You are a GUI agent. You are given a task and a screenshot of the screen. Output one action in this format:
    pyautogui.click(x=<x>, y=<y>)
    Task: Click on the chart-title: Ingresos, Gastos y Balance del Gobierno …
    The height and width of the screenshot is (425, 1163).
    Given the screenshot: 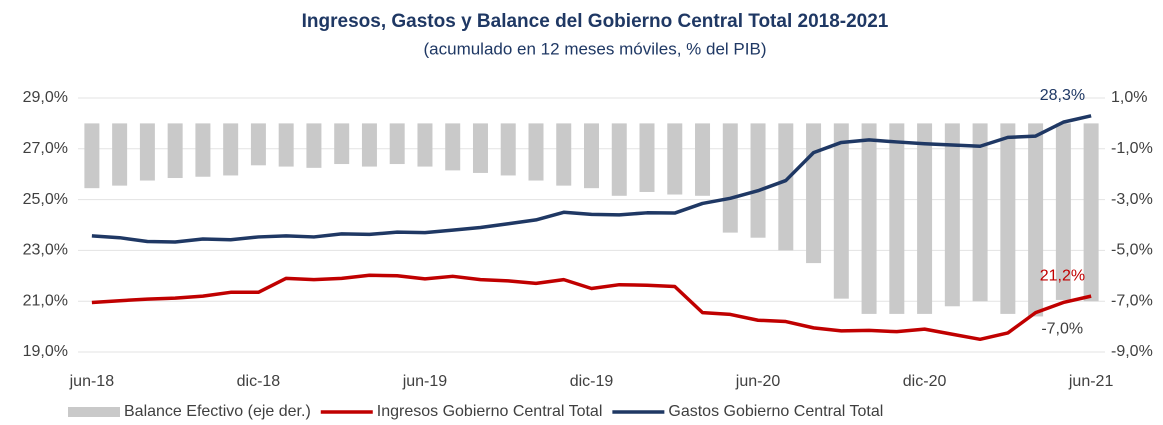 What is the action you would take?
    pyautogui.click(x=595, y=21)
    